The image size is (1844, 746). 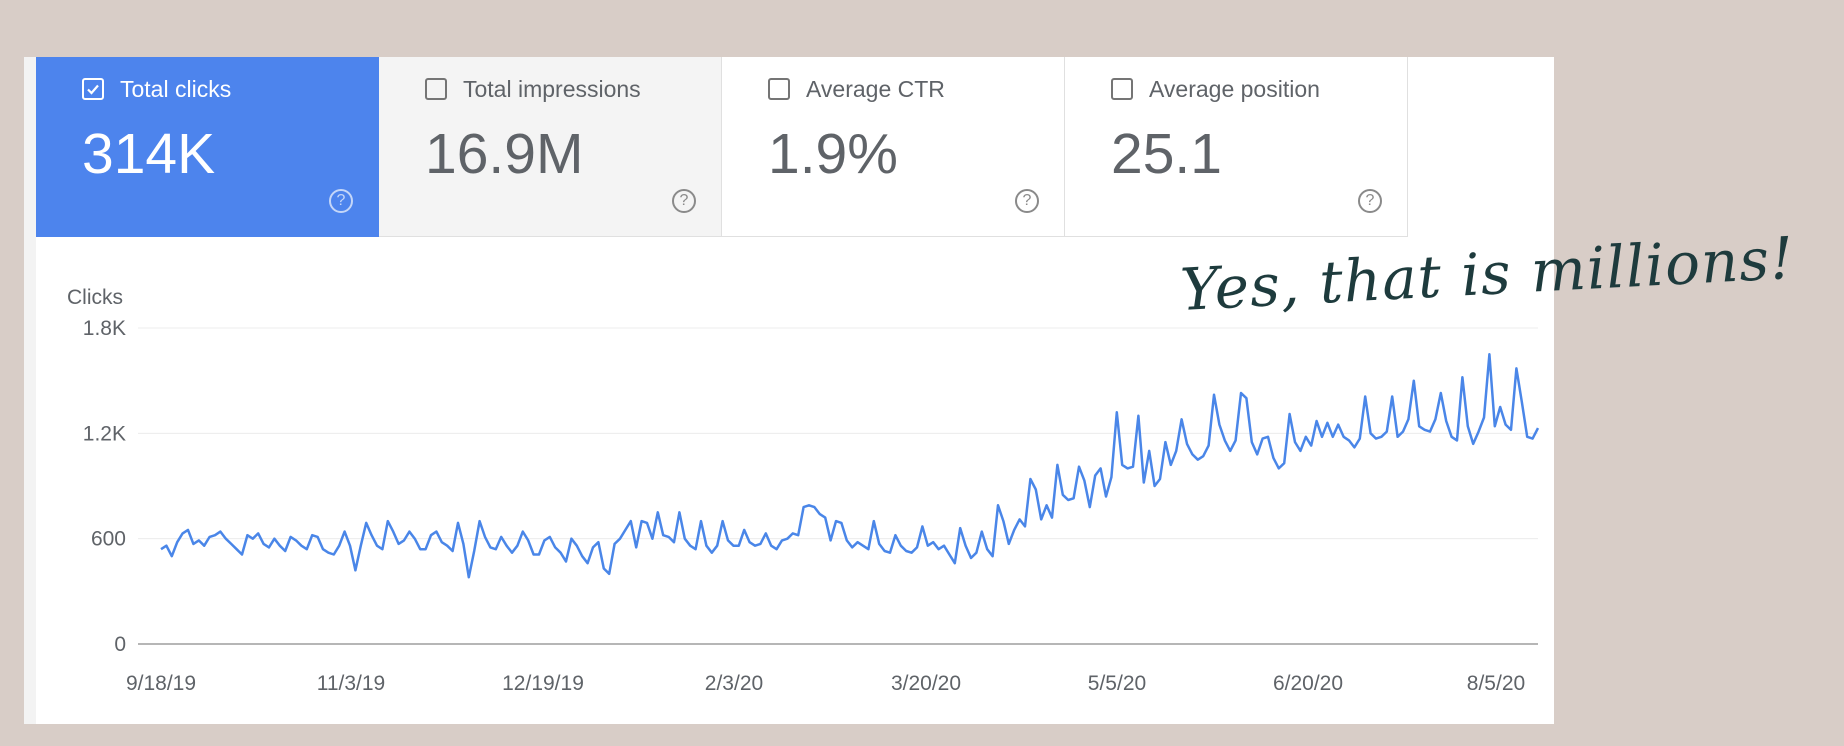 What do you see at coordinates (95, 297) in the screenshot?
I see `y-axis-label: Clicks` at bounding box center [95, 297].